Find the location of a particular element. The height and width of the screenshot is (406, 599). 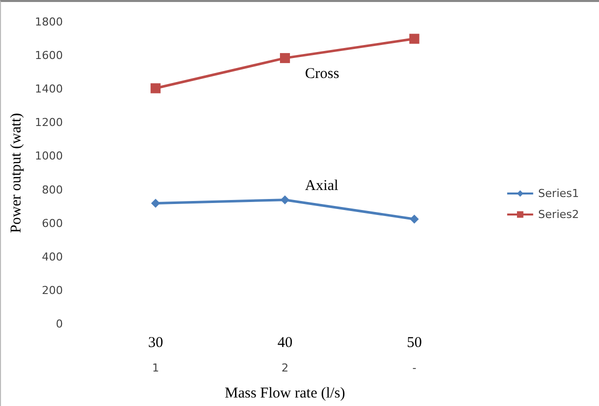

y-tick-label: 1400 is located at coordinates (48, 89).